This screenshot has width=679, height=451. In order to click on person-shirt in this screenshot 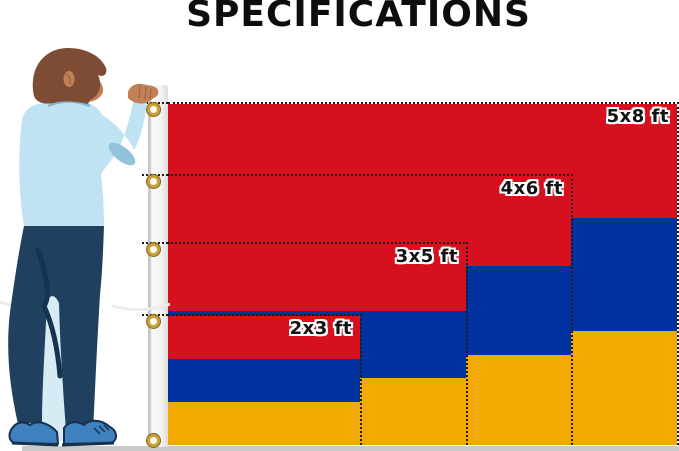, I will do `click(83, 161)`.